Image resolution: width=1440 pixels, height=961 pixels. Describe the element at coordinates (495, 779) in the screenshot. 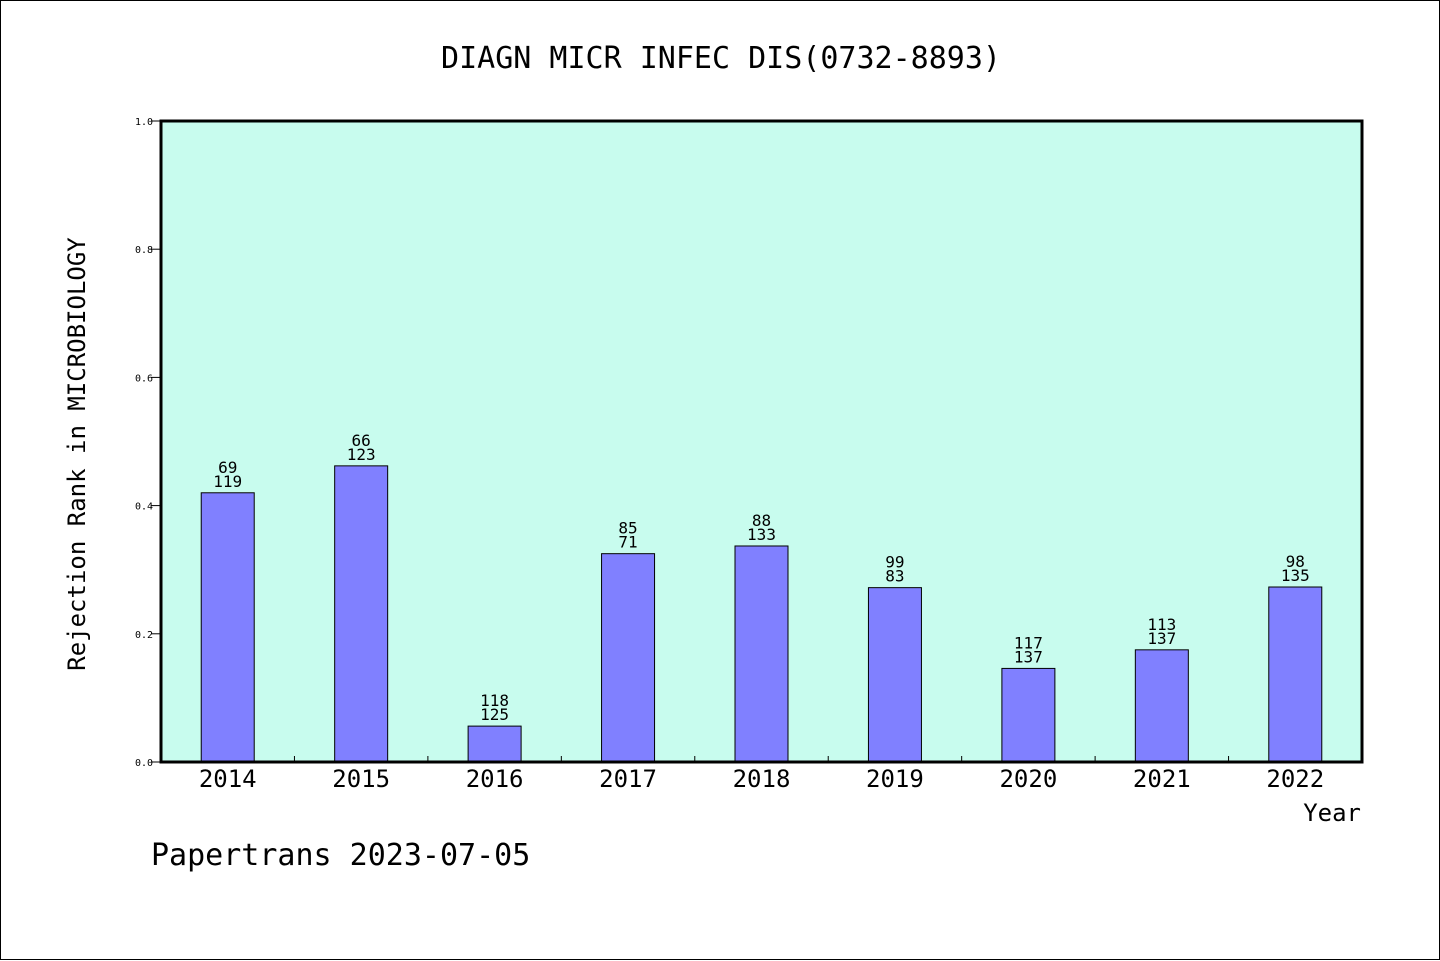

I see `x-tick-label: 2016` at that location.